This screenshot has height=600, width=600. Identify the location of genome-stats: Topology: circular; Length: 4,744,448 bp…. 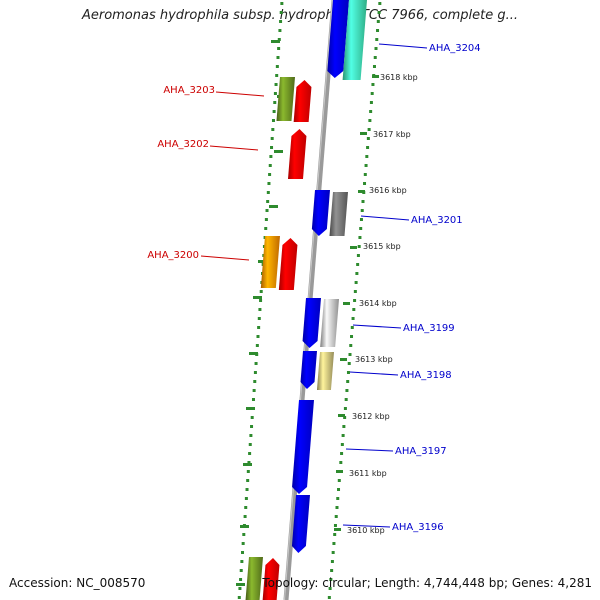
(427, 583).